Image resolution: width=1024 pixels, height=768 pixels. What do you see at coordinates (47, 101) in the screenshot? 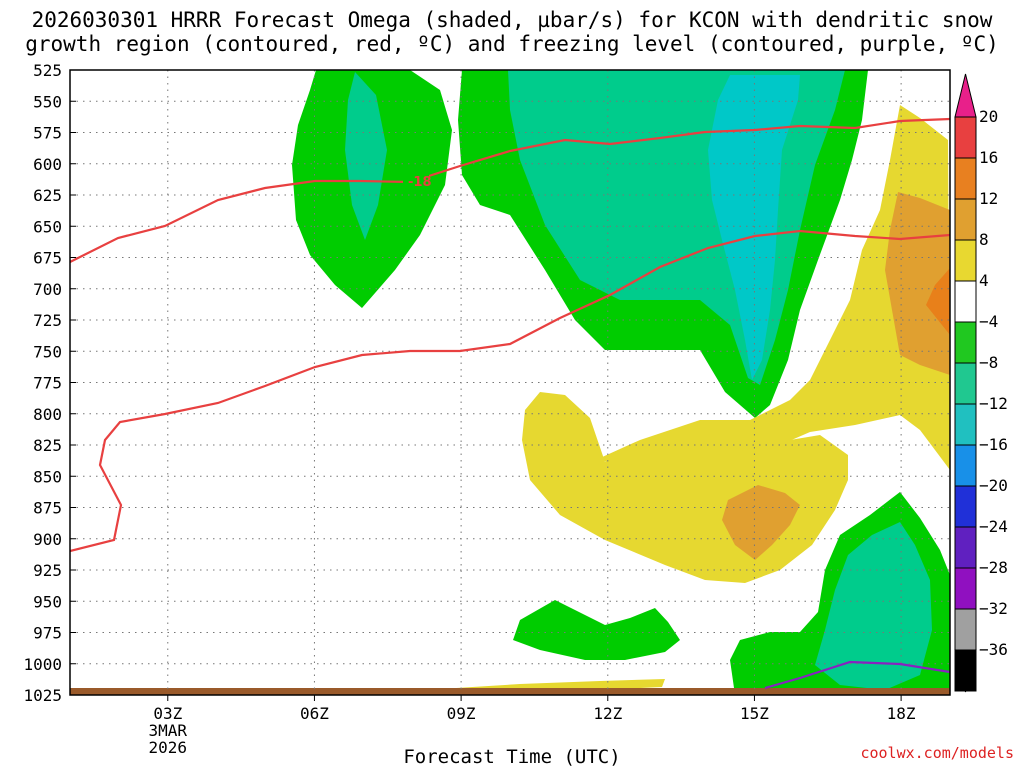
I see `y-tick-label: 550` at bounding box center [47, 101].